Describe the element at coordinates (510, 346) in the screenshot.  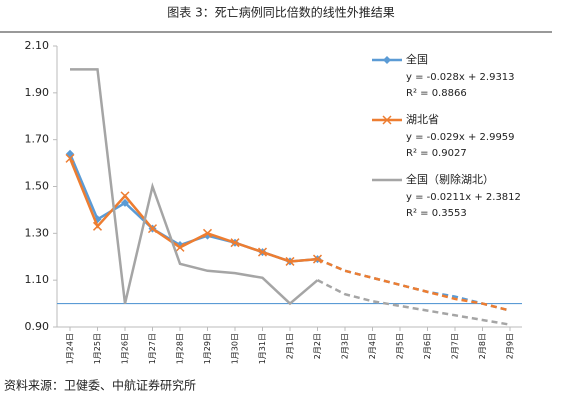
I see `x-tick-label: 2月9日` at that location.